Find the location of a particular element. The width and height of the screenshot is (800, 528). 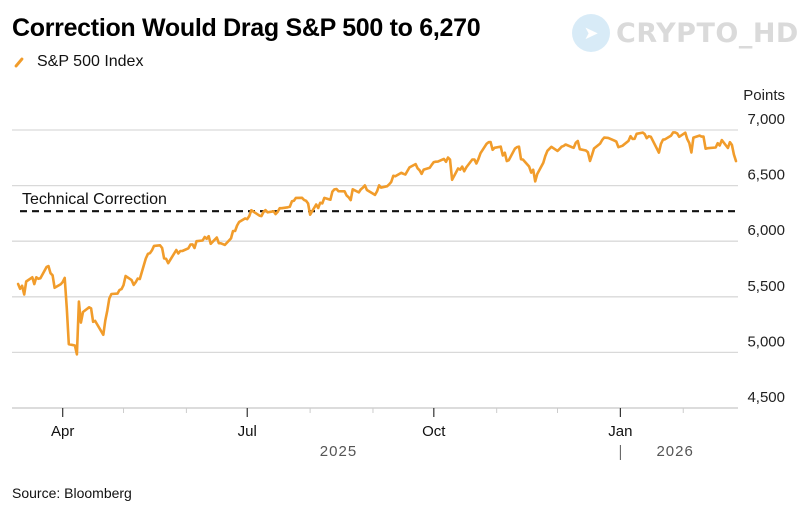

legend: S&P 500 Index is located at coordinates (77, 62).